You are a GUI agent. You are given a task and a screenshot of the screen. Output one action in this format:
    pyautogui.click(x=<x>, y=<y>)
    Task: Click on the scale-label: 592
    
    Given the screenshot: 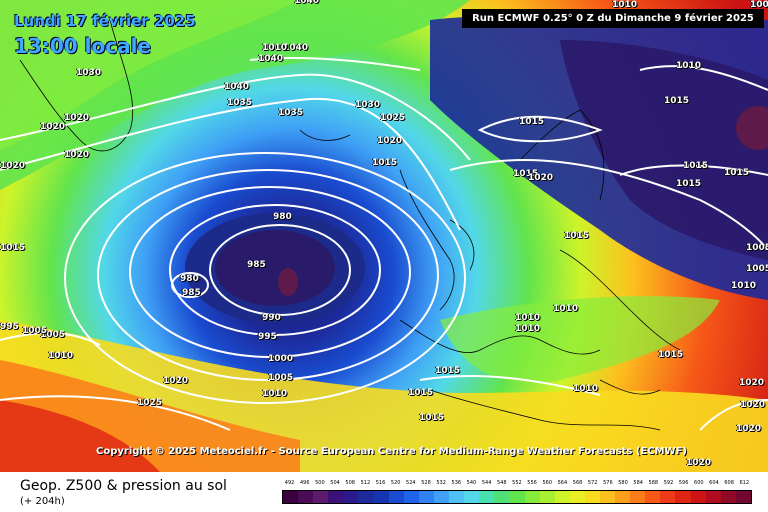 What is the action you would take?
    pyautogui.click(x=668, y=483)
    